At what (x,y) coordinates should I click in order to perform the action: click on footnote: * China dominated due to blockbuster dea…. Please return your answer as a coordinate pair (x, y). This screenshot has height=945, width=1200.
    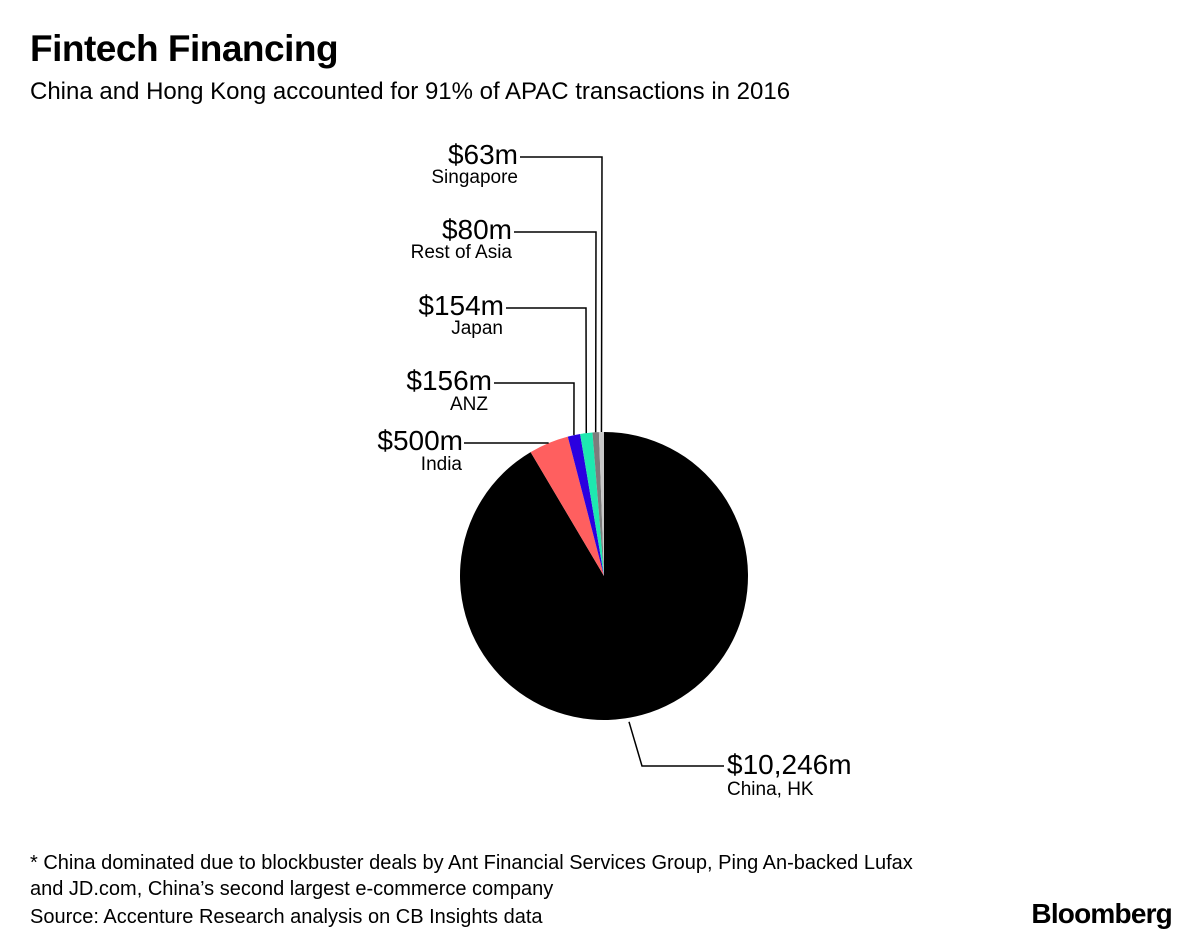
    Looking at the image, I should click on (471, 876).